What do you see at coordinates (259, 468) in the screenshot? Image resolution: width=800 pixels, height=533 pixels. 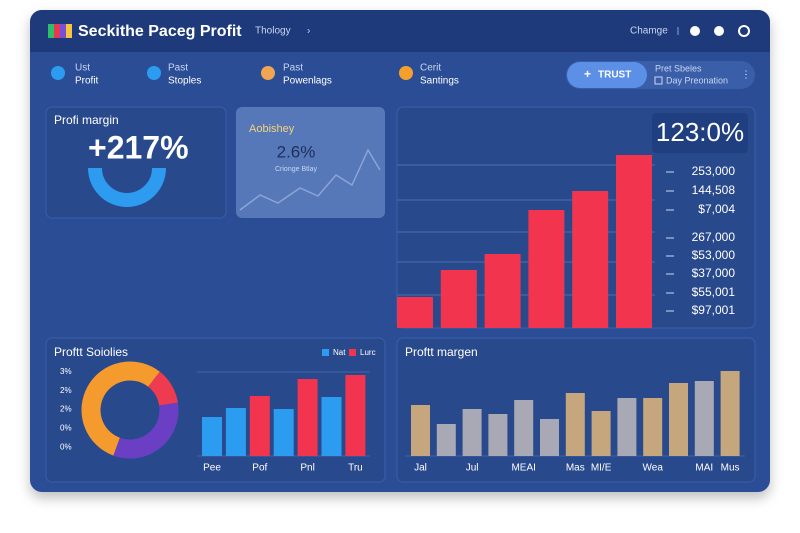 I see `x-tick-label: Pof` at bounding box center [259, 468].